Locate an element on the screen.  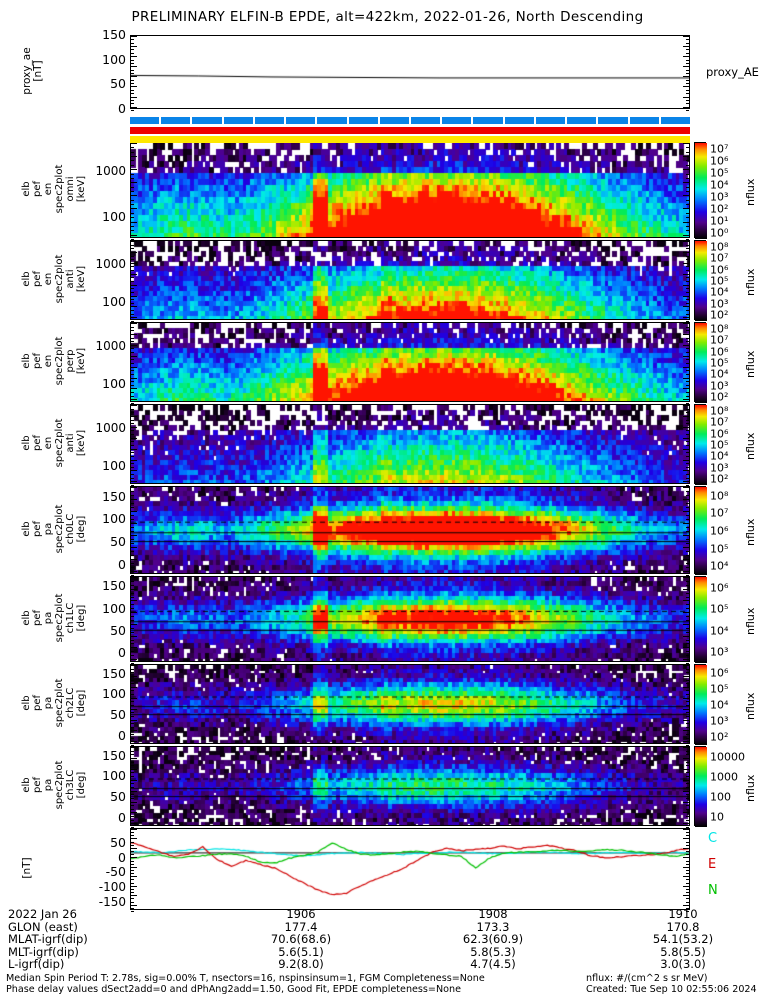
ytick-elb_pef_pa_spec2plot_ch3LC-3: 0 is located at coordinates (122, 817).